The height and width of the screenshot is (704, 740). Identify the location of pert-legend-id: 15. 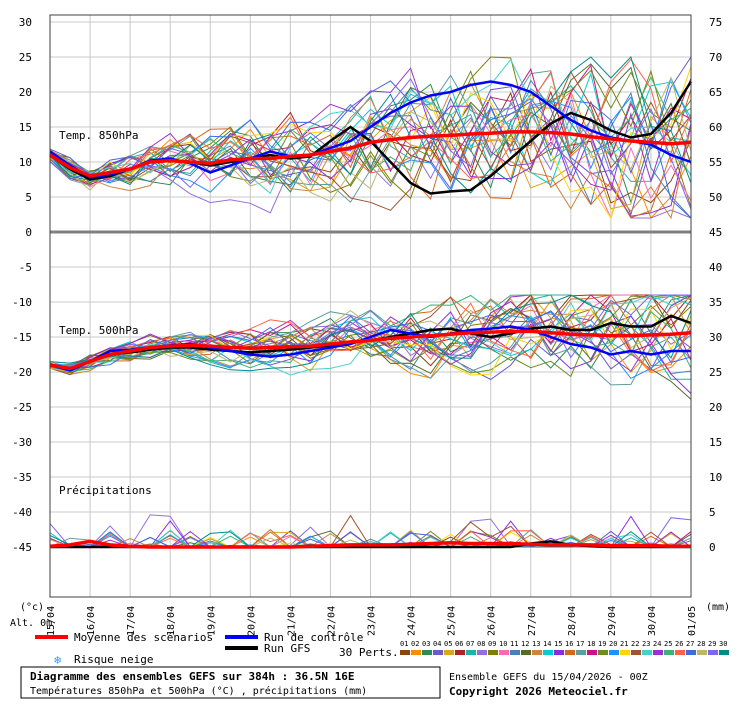
(558, 644).